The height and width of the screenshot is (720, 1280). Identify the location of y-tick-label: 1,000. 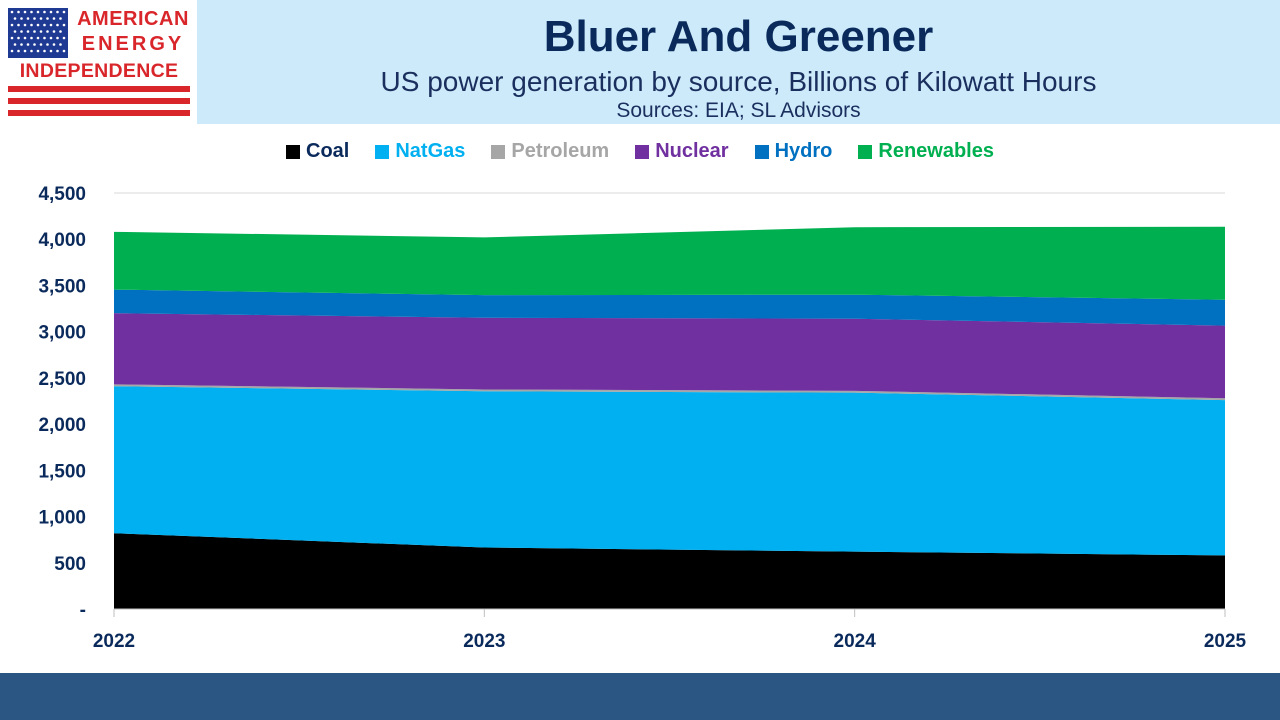
(62, 518).